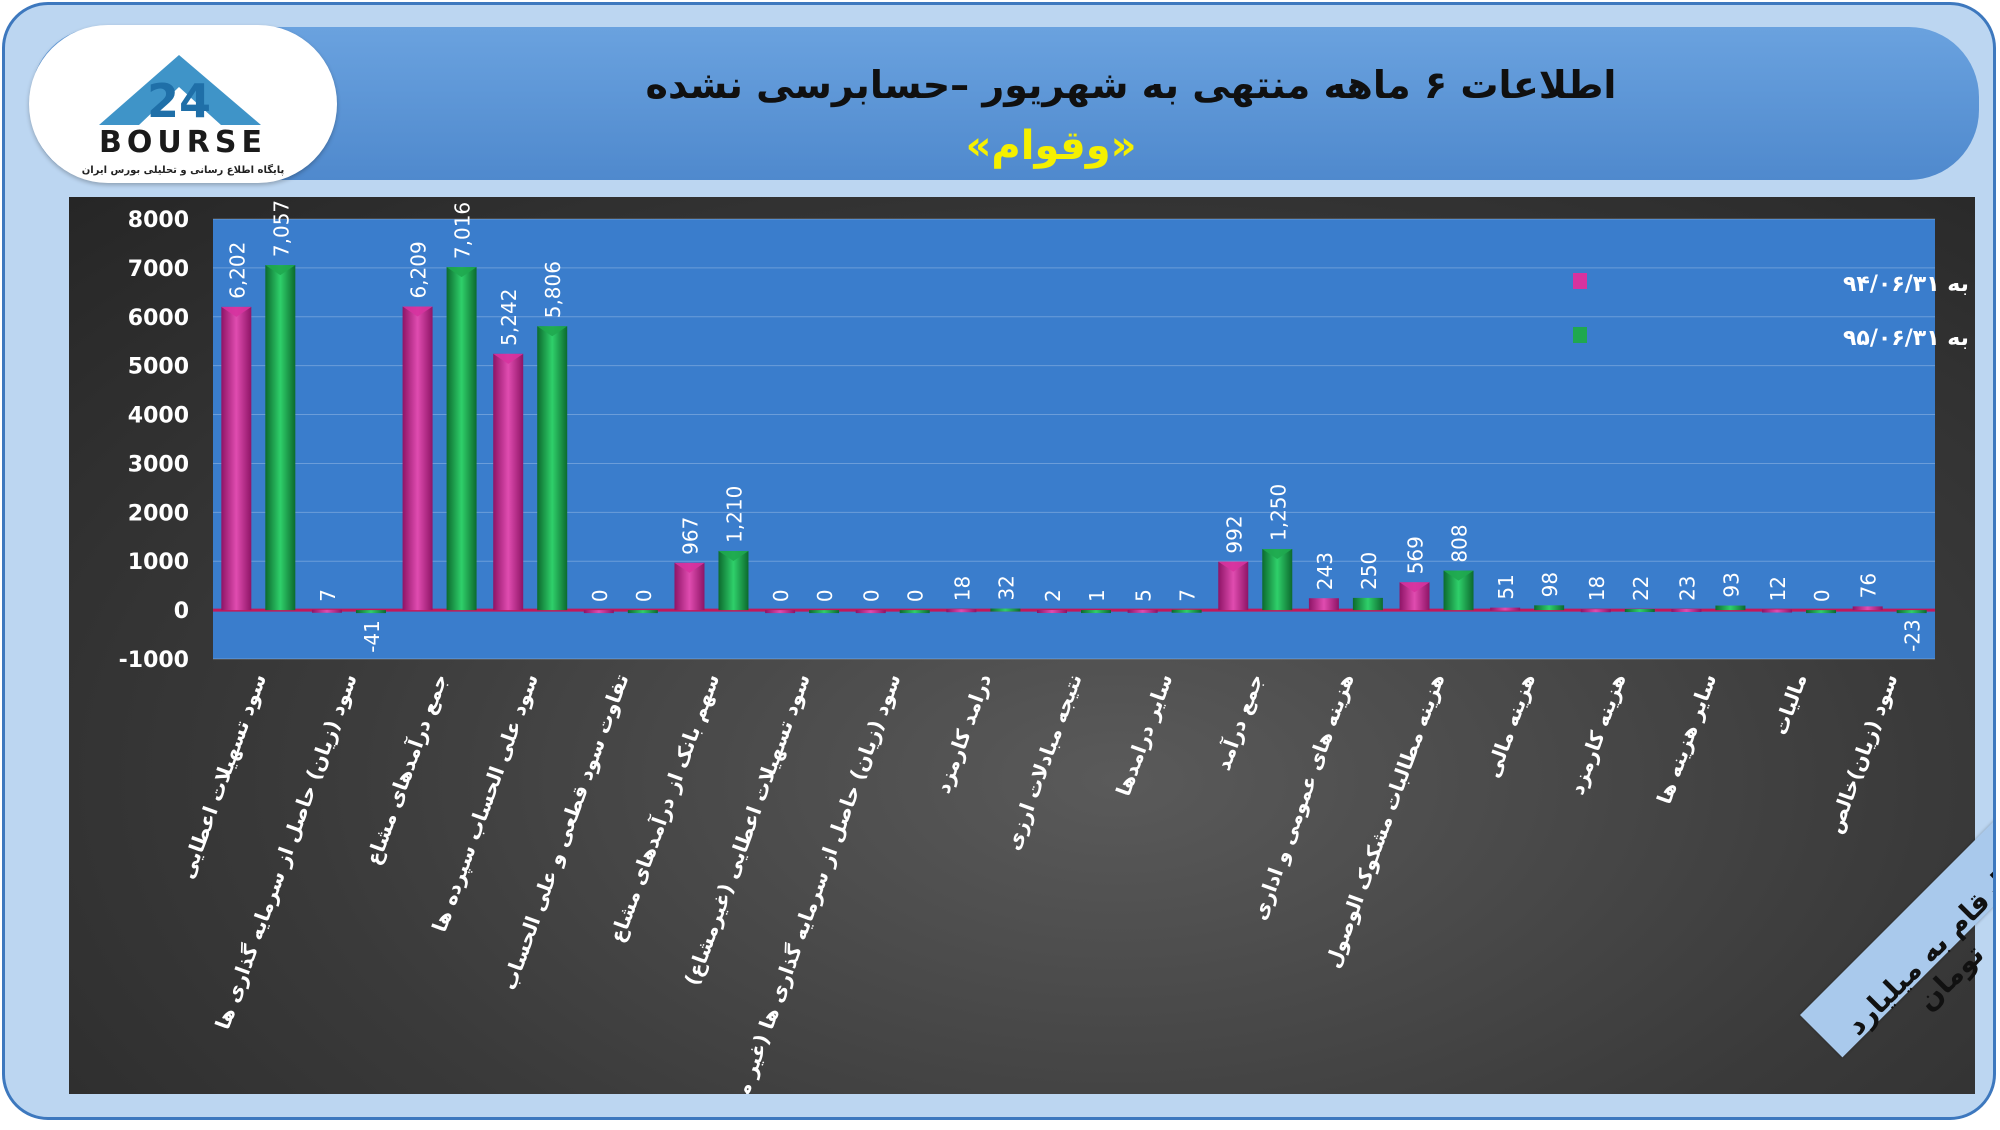 This screenshot has width=2000, height=1130. I want to click on x-category-label: سایر هزینه ها, so click(1686, 739).